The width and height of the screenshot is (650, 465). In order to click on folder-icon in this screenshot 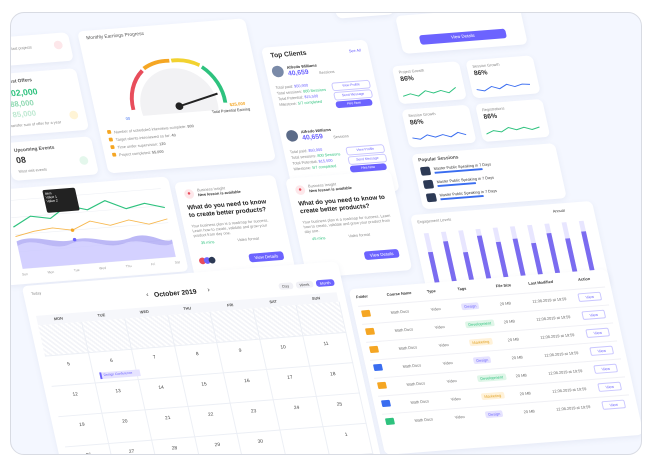, I will do `click(370, 331)`.